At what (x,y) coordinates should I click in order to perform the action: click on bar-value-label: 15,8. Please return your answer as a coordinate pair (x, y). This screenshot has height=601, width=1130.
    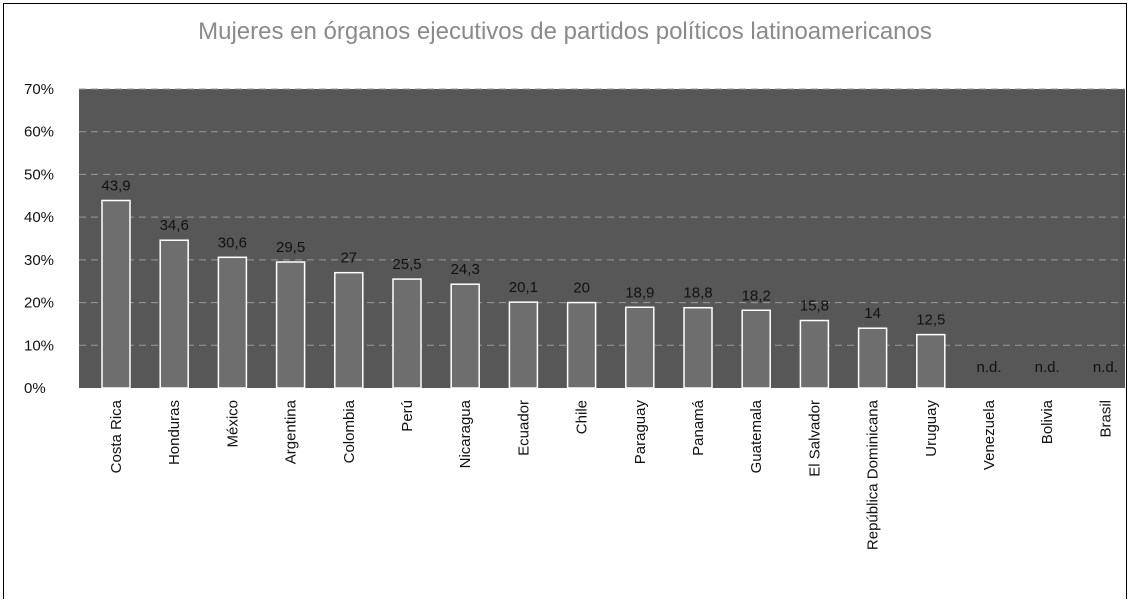
    Looking at the image, I should click on (814, 306).